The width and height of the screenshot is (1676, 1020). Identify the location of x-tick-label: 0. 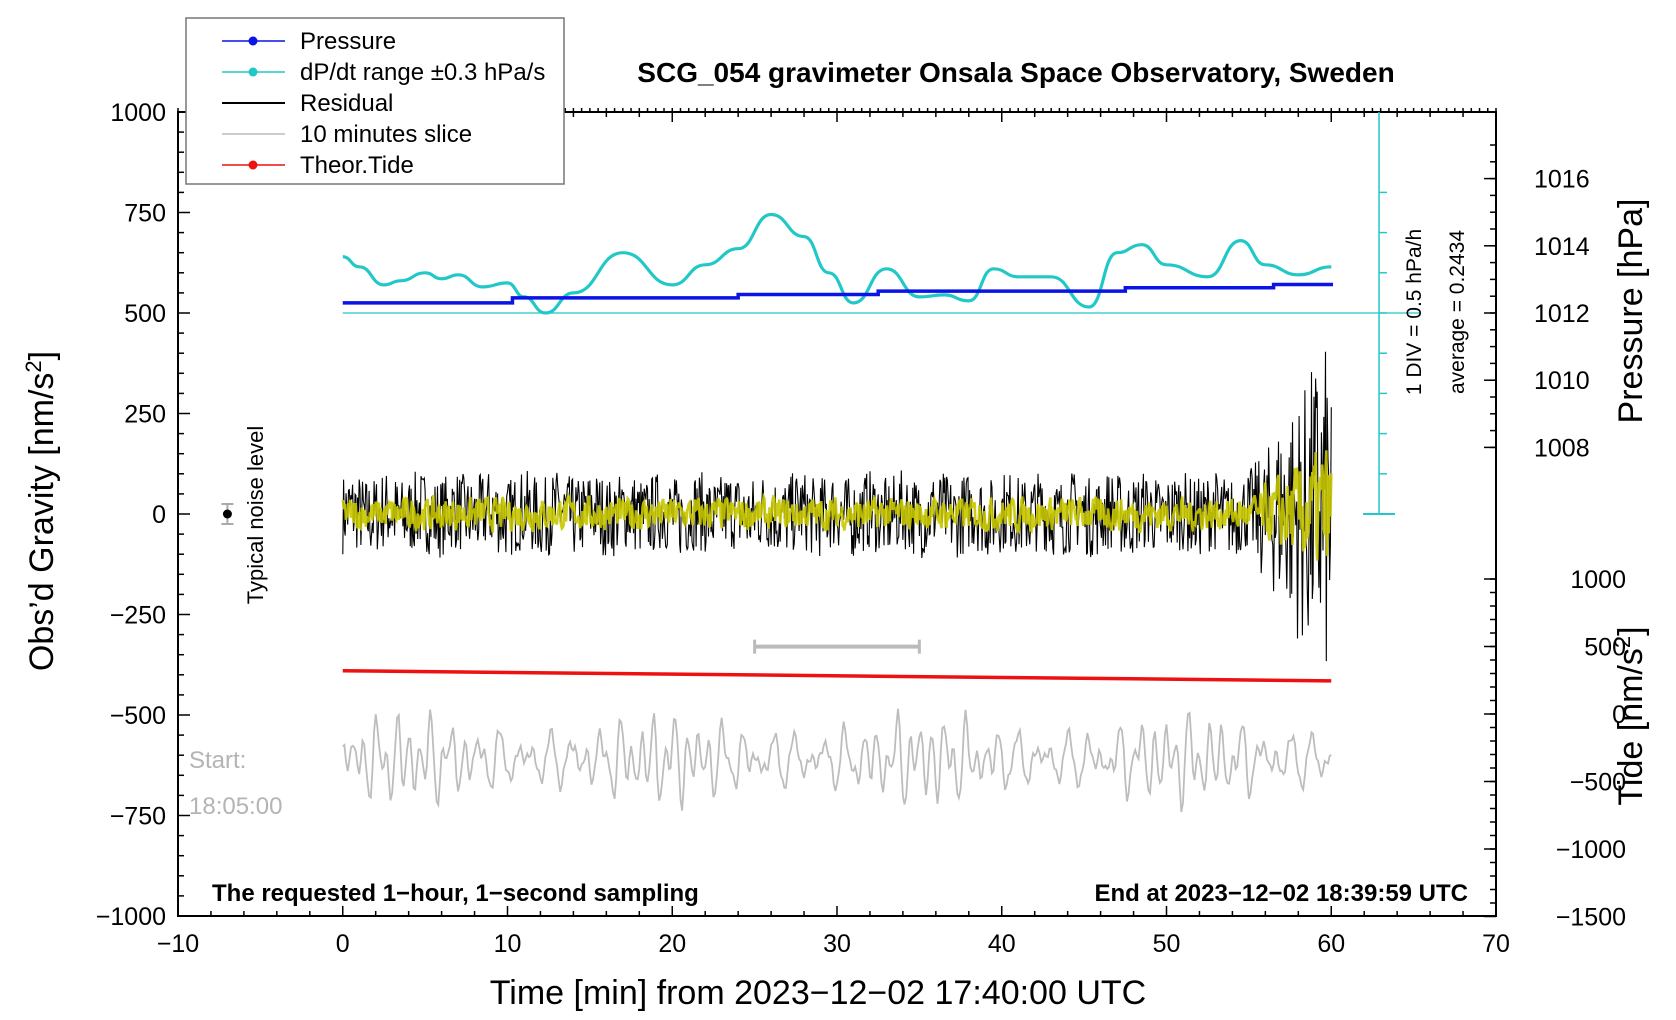
(343, 944).